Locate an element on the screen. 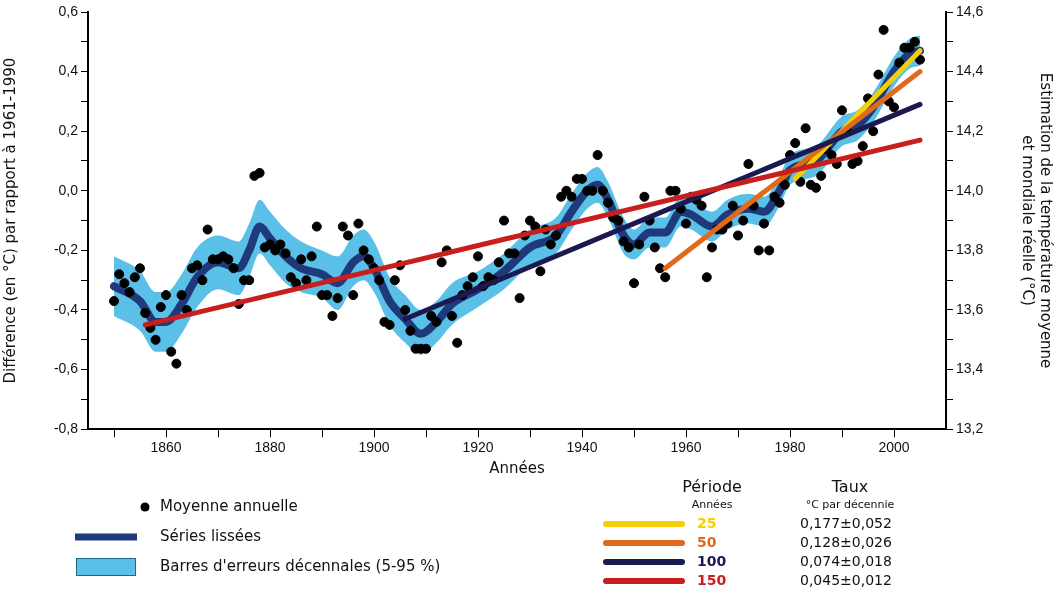 The width and height of the screenshot is (1056, 599). text: 50 is located at coordinates (707, 541).